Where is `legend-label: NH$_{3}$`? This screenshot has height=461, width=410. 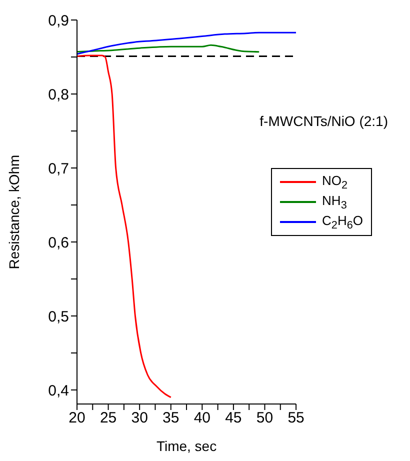
legend-label: NH$_{3}$ is located at coordinates (334, 202).